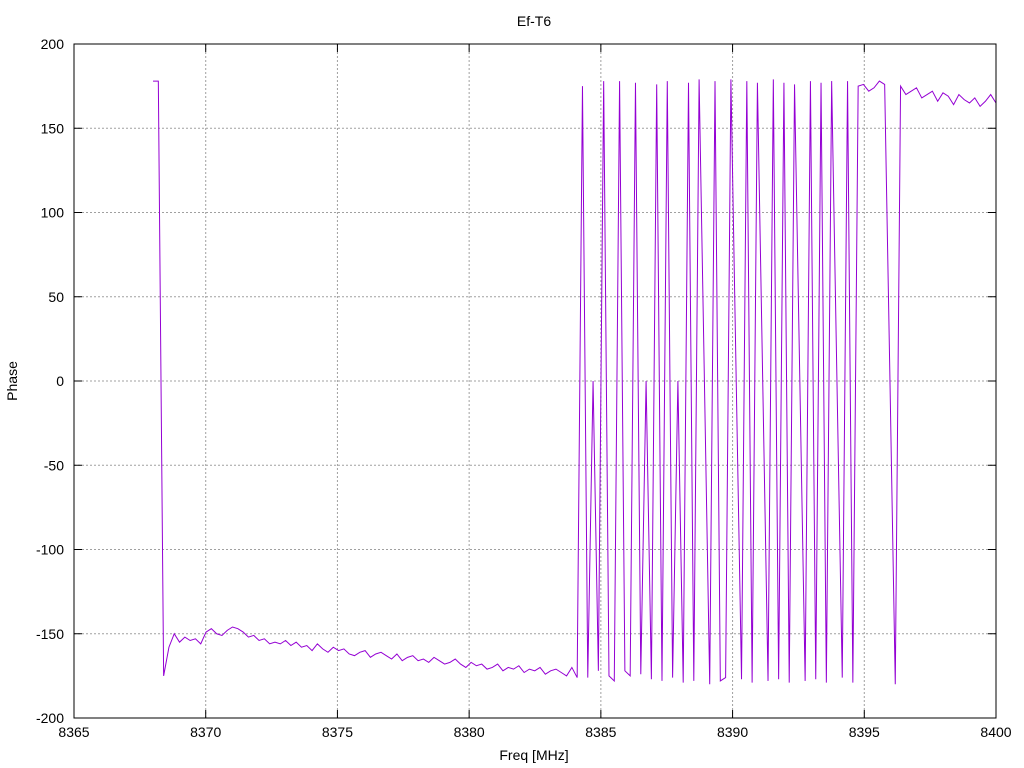 The height and width of the screenshot is (768, 1024). What do you see at coordinates (534, 21) in the screenshot?
I see `chart-title: Ef-T6` at bounding box center [534, 21].